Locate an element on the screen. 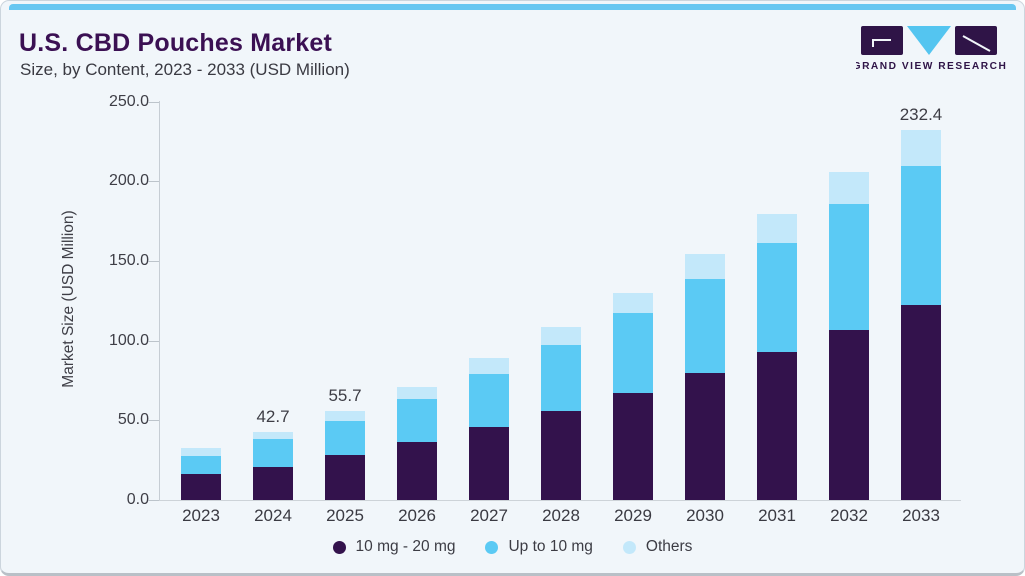 The height and width of the screenshot is (576, 1025). x-tick-label: 2033 is located at coordinates (921, 515).